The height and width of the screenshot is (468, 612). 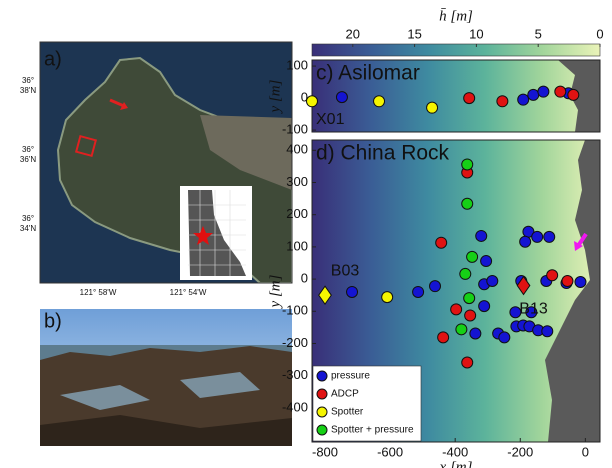 What do you see at coordinates (203, 235) in the screenshot?
I see `inset-star` at bounding box center [203, 235].